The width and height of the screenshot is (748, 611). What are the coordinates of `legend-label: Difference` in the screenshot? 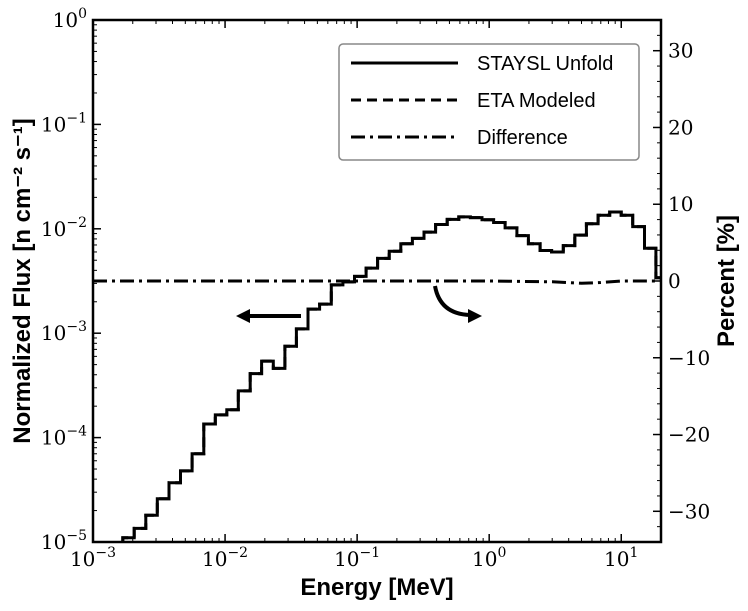 It's located at (522, 138).